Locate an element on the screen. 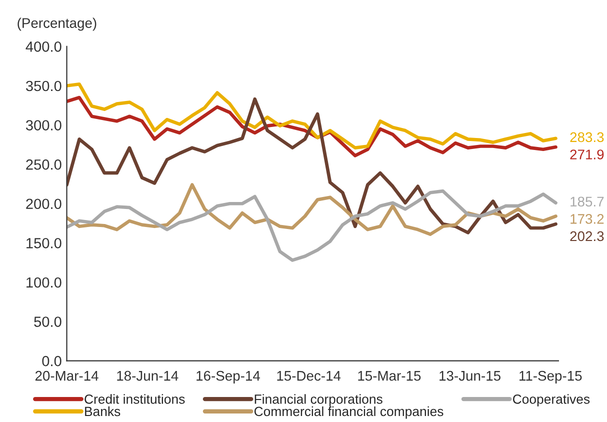 Image resolution: width=607 pixels, height=422 pixels. legend-label: Banks is located at coordinates (102, 411).